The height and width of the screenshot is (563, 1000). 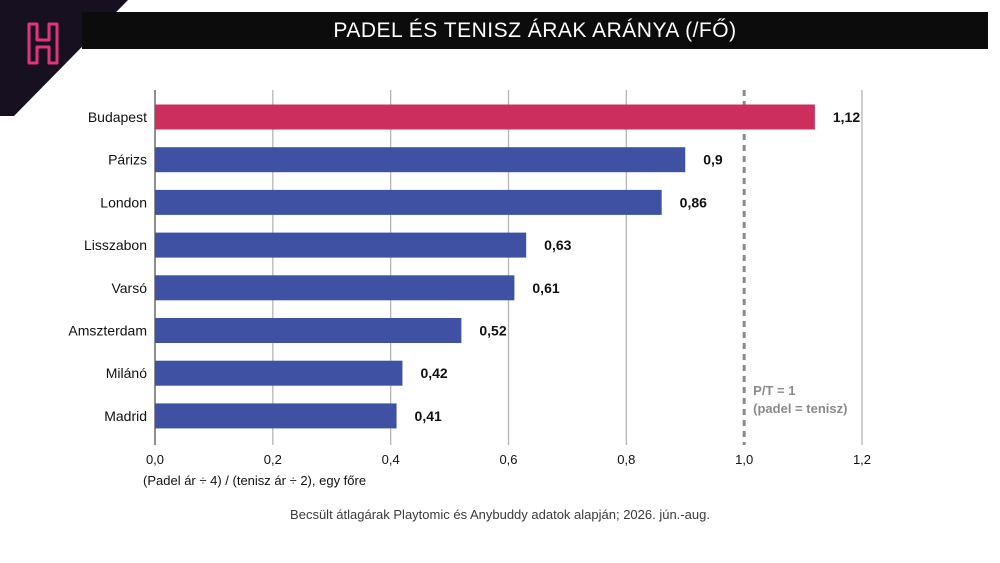 What do you see at coordinates (125, 416) in the screenshot?
I see `category-label: Madrid` at bounding box center [125, 416].